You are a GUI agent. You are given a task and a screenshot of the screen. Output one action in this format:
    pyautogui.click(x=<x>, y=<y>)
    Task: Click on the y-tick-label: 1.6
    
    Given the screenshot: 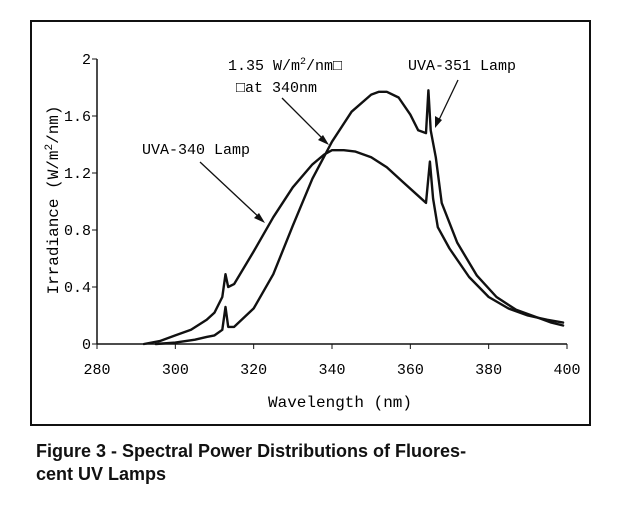 What is the action you would take?
    pyautogui.click(x=77, y=117)
    